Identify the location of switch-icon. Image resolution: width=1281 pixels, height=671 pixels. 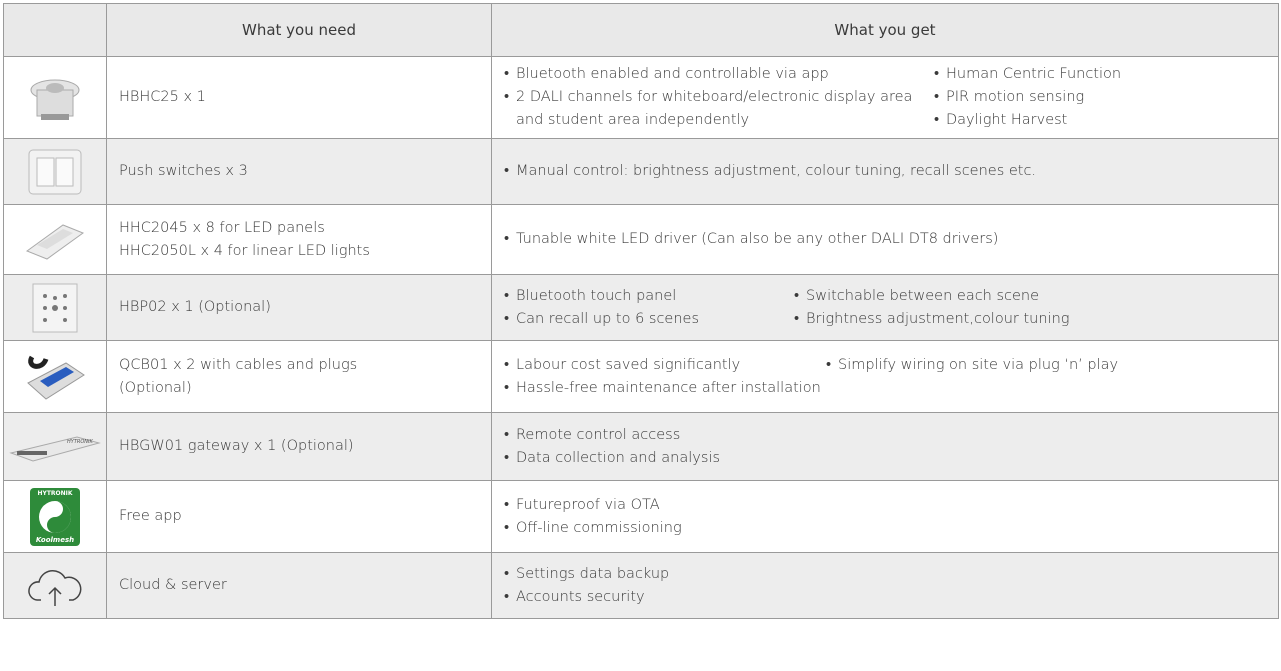
(55, 171).